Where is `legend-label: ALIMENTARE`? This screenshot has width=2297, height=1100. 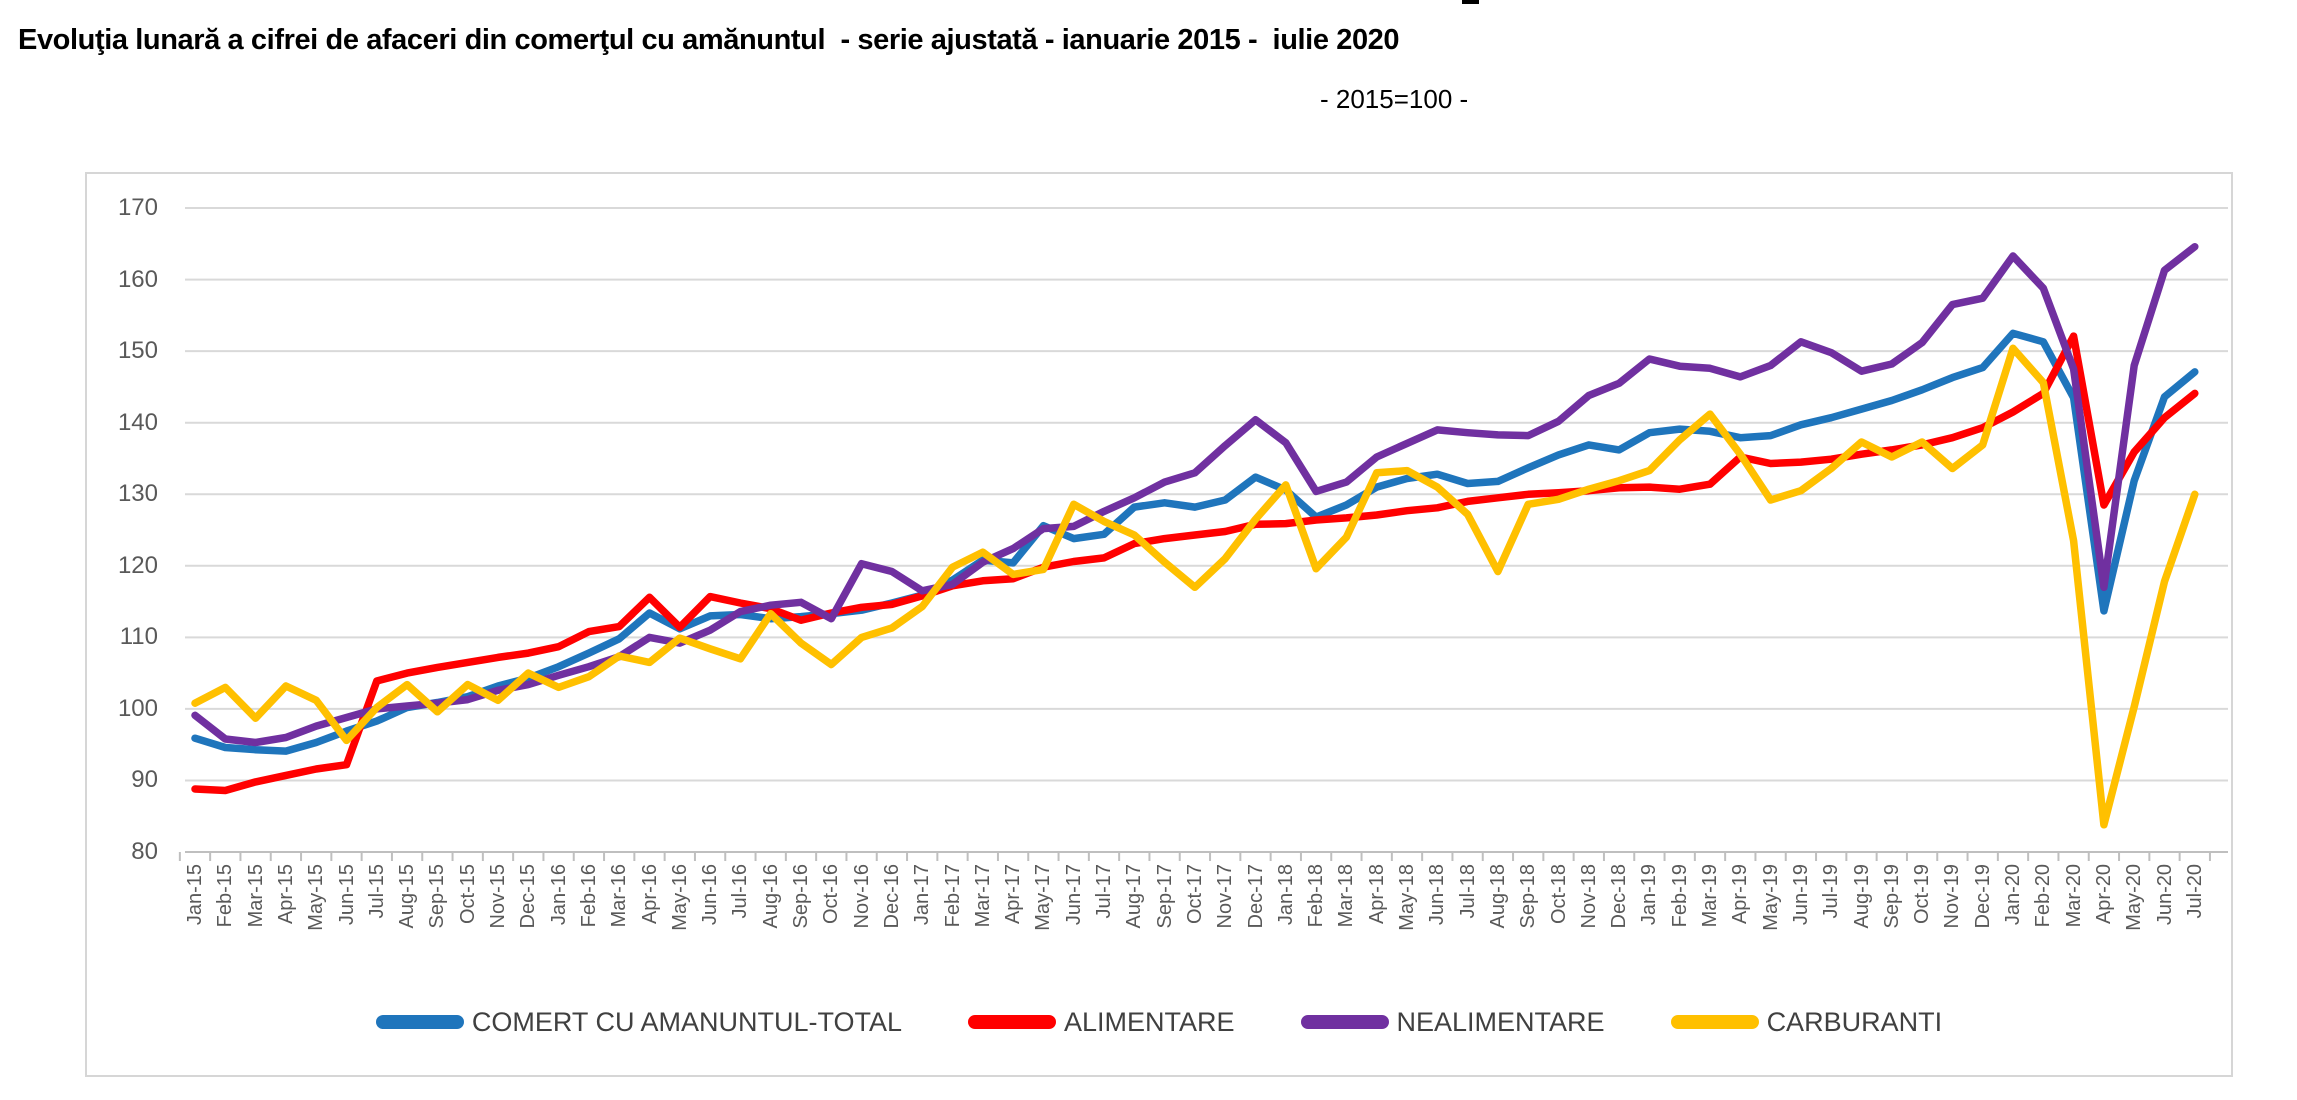 legend-label: ALIMENTARE is located at coordinates (1149, 1021).